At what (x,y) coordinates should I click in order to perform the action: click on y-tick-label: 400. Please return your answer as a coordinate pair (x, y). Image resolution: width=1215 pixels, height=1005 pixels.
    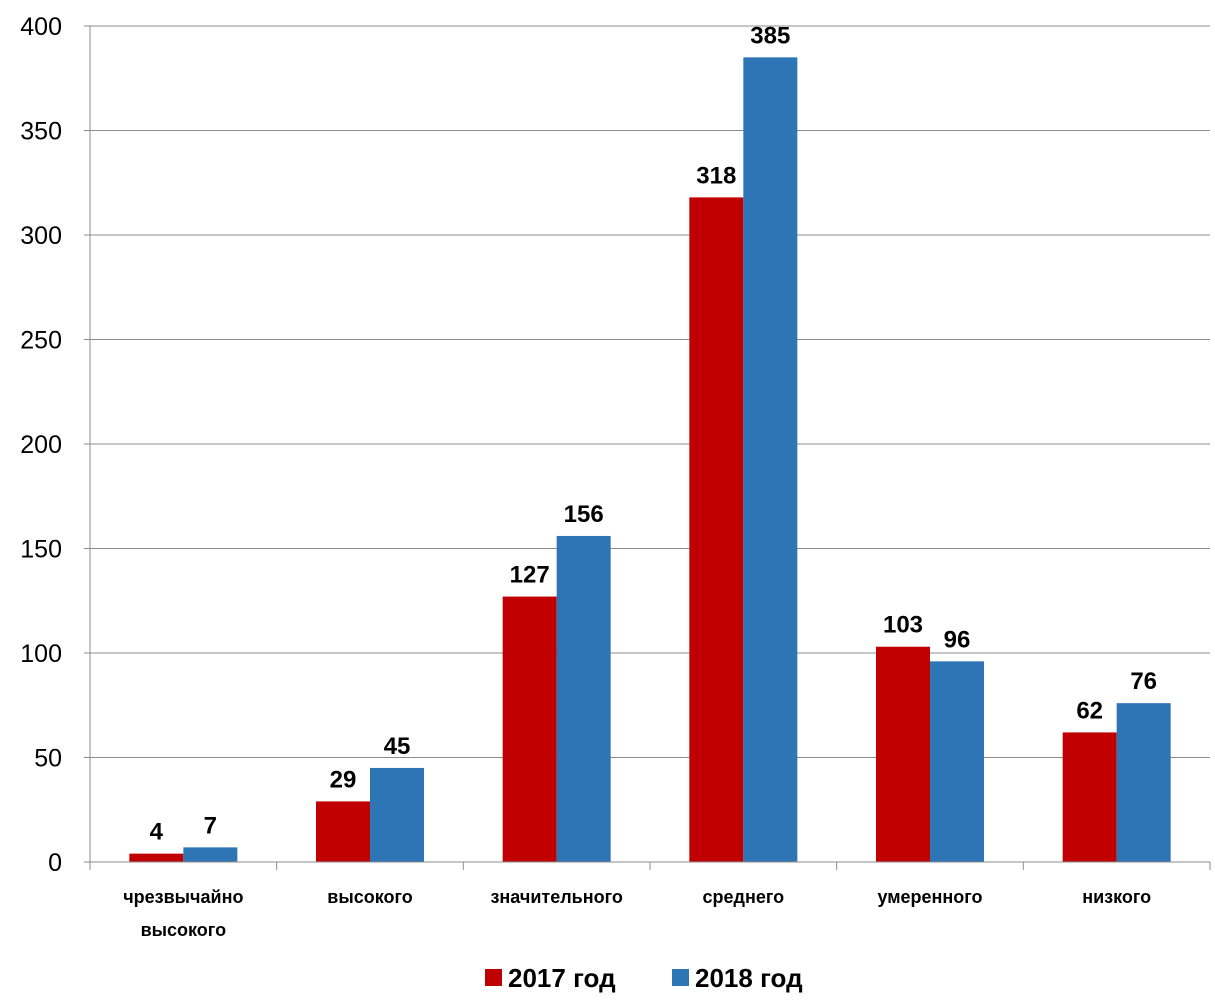
    Looking at the image, I should click on (41, 27).